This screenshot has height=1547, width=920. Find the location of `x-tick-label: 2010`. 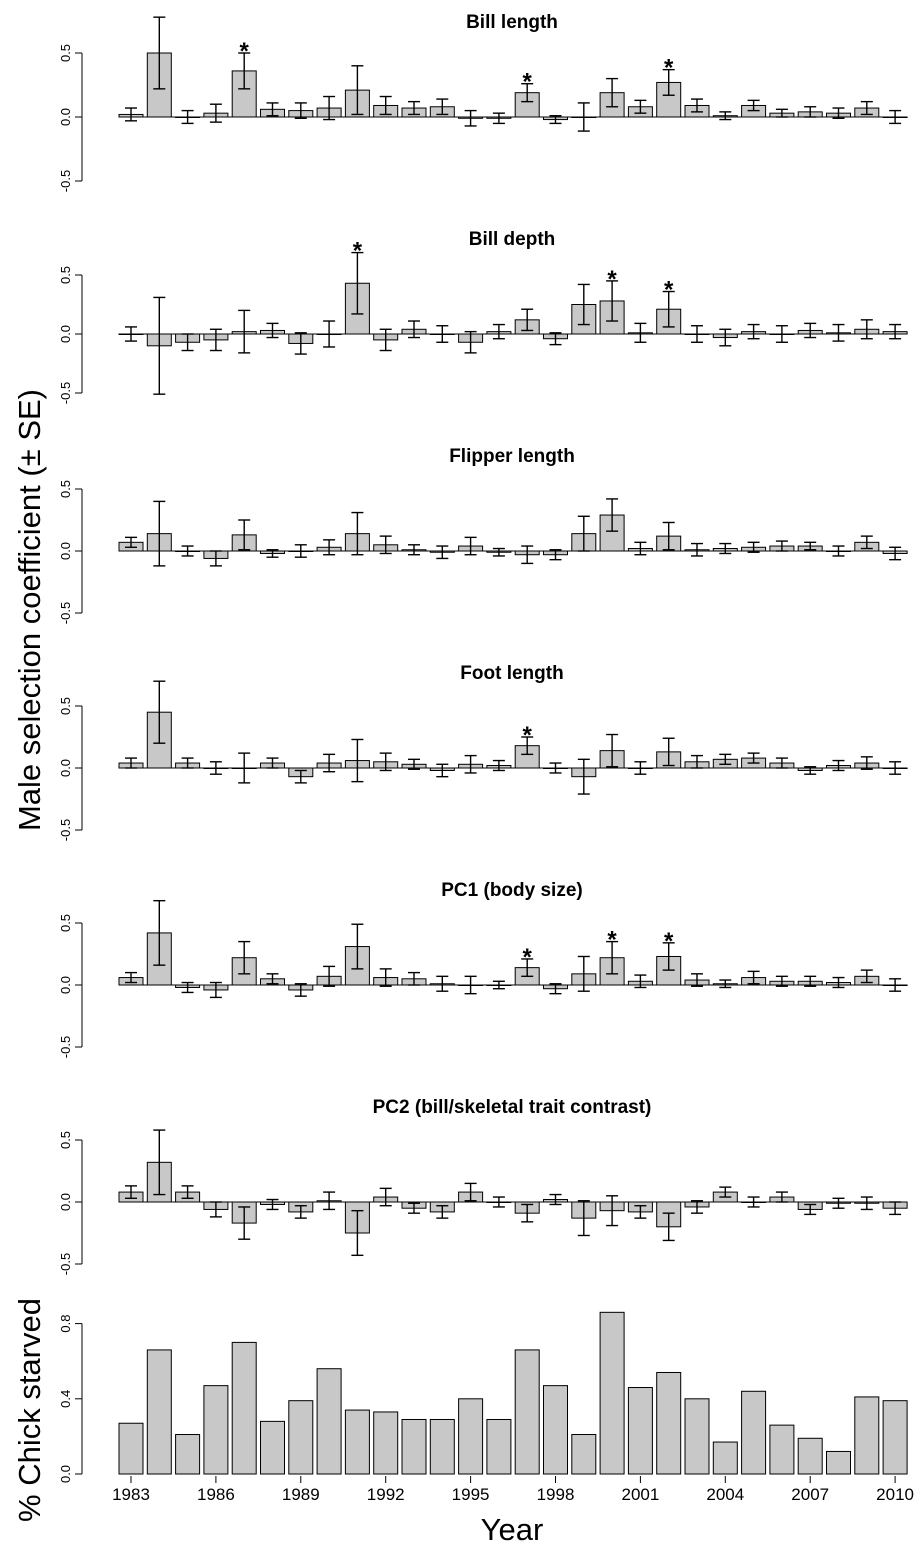

x-tick-label: 2010 is located at coordinates (895, 1494).